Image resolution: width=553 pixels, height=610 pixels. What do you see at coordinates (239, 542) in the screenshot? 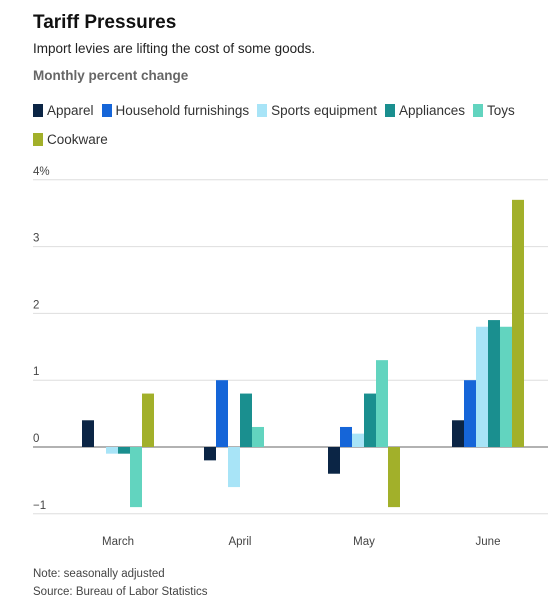
I see `x-tick-label: April` at bounding box center [239, 542].